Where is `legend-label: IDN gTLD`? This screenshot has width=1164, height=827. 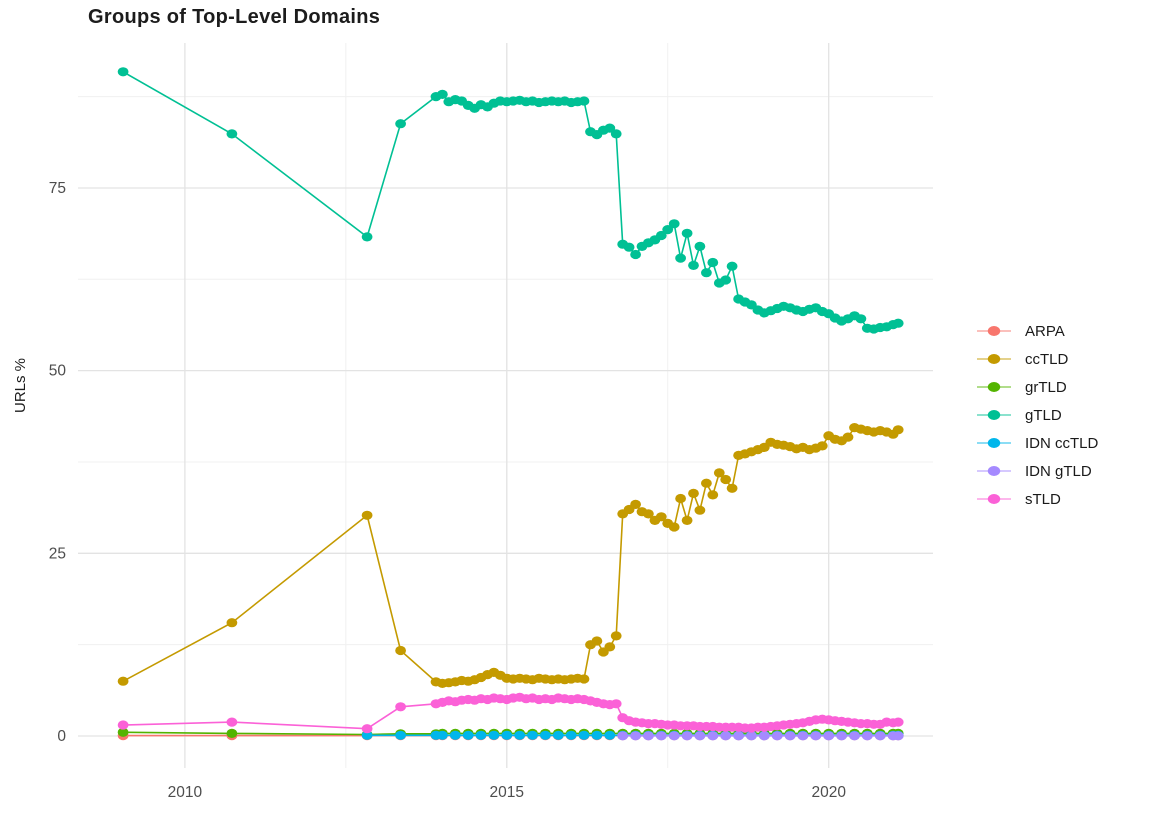
legend-label: IDN gTLD is located at coordinates (1058, 471).